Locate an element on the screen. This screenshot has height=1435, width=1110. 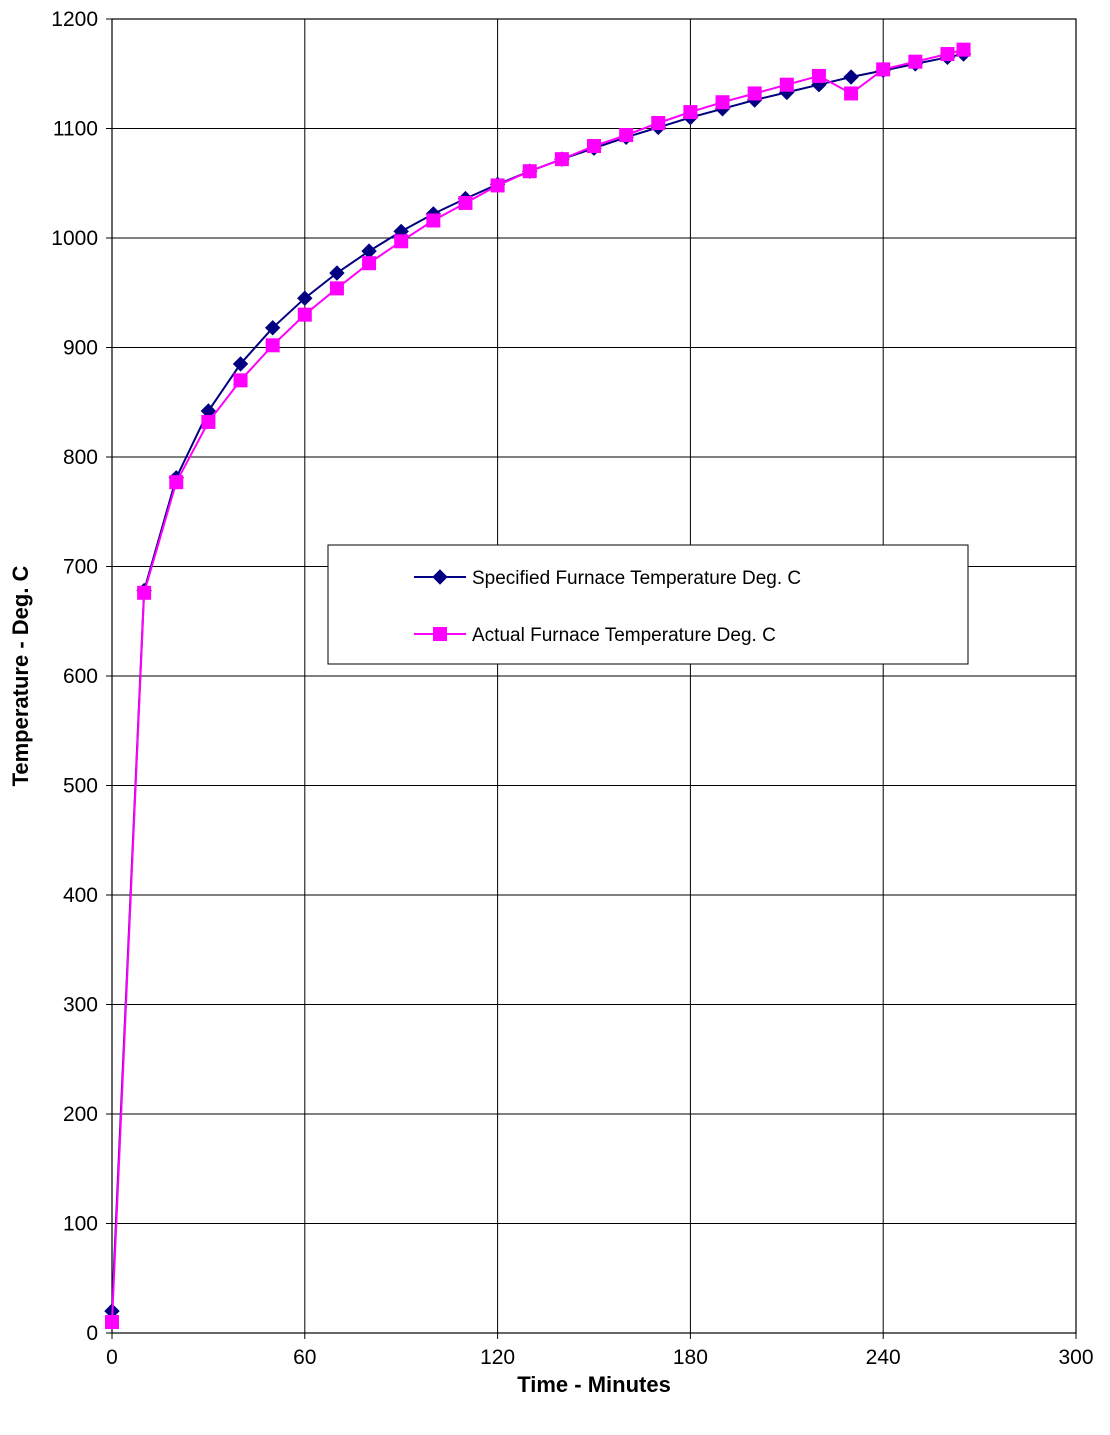
x-tick-label: 0 is located at coordinates (112, 1357).